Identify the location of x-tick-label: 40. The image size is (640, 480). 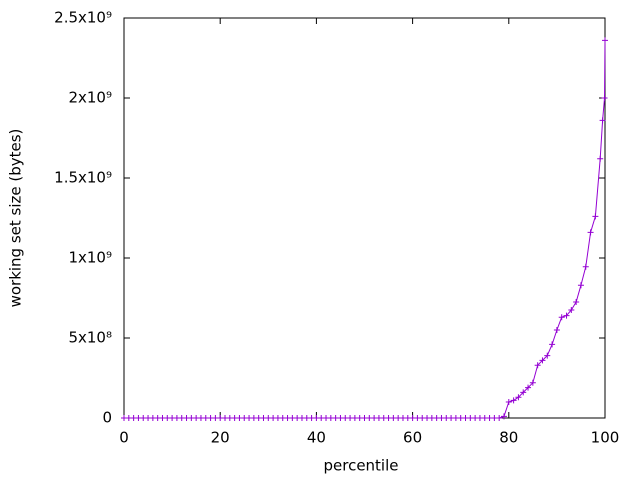
(316, 438).